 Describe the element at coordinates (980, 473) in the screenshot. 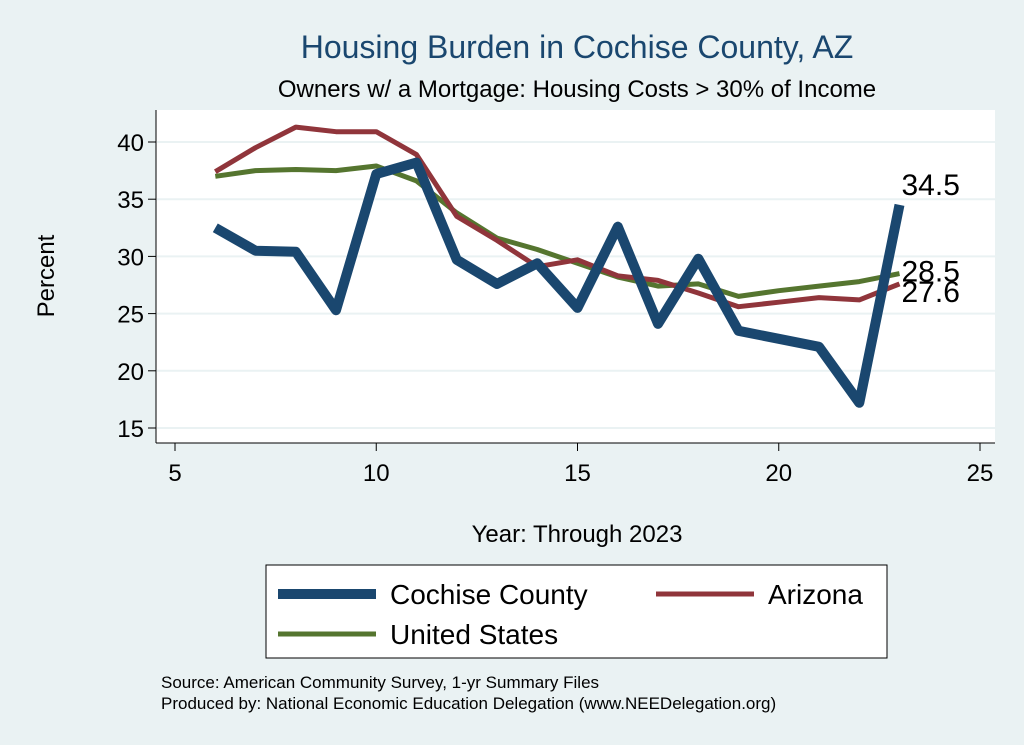

I see `x-tick-label-25: 25` at that location.